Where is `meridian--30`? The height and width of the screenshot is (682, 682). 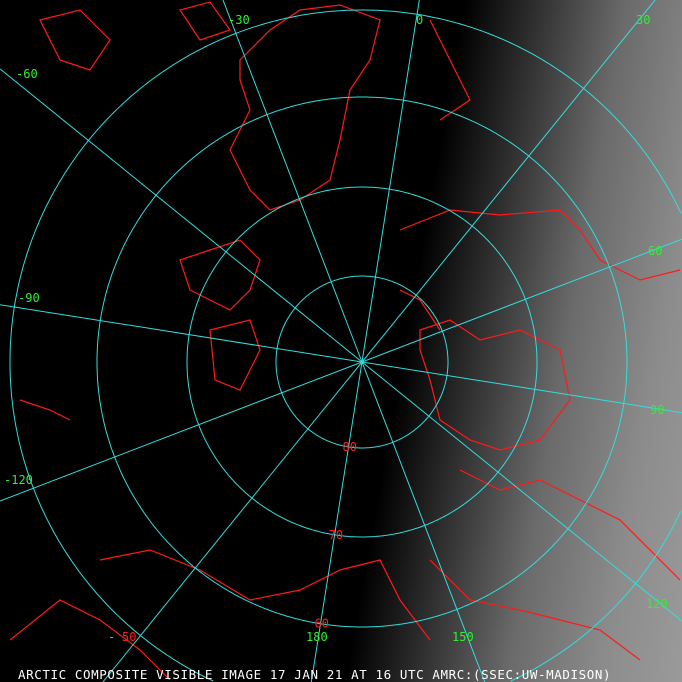 meridian--30 is located at coordinates (292, 181).